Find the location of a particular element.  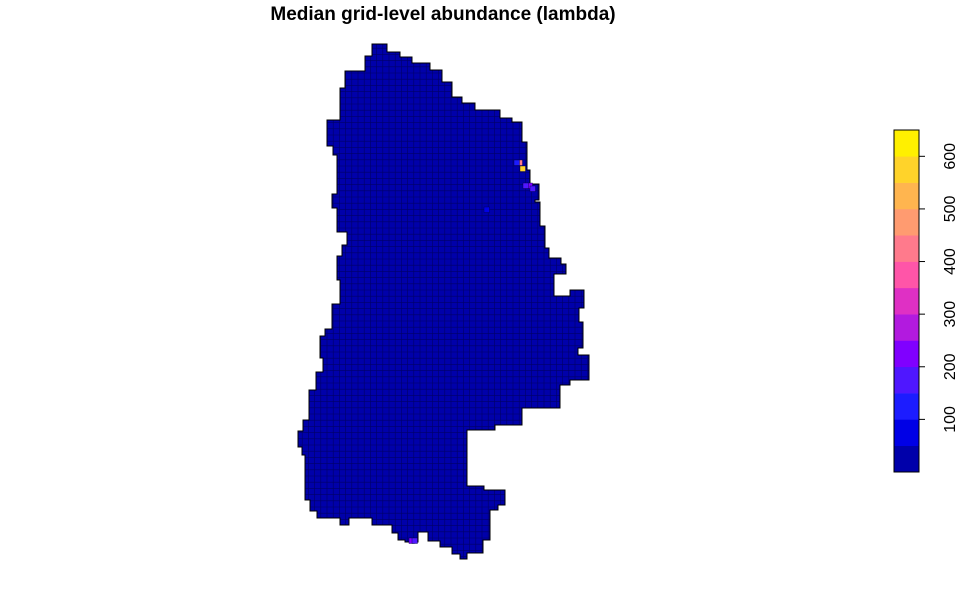

legend-tick-label: 200 is located at coordinates (950, 366).